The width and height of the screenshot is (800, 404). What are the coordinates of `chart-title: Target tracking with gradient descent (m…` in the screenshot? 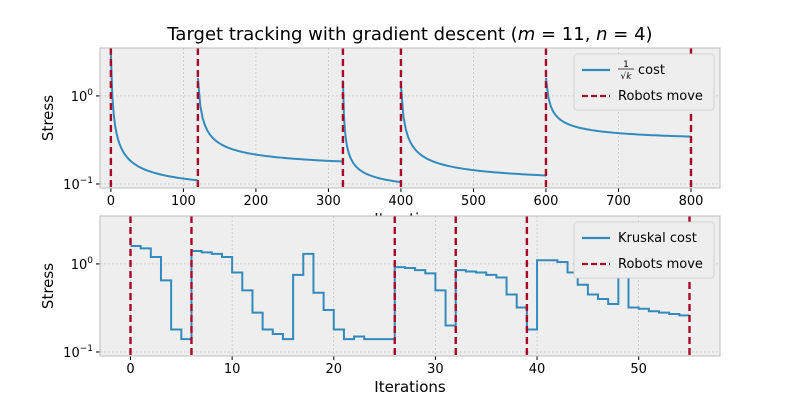 It's located at (409, 34).